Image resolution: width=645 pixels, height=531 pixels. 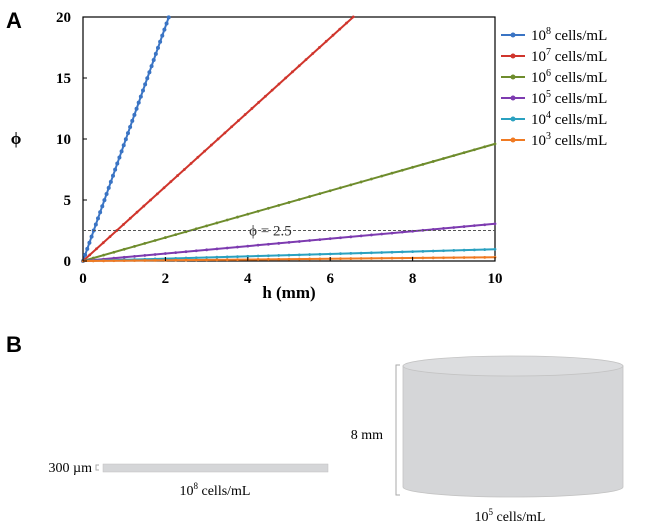 What do you see at coordinates (16, 138) in the screenshot?
I see `y-axis-title: ϕ` at bounding box center [16, 138].